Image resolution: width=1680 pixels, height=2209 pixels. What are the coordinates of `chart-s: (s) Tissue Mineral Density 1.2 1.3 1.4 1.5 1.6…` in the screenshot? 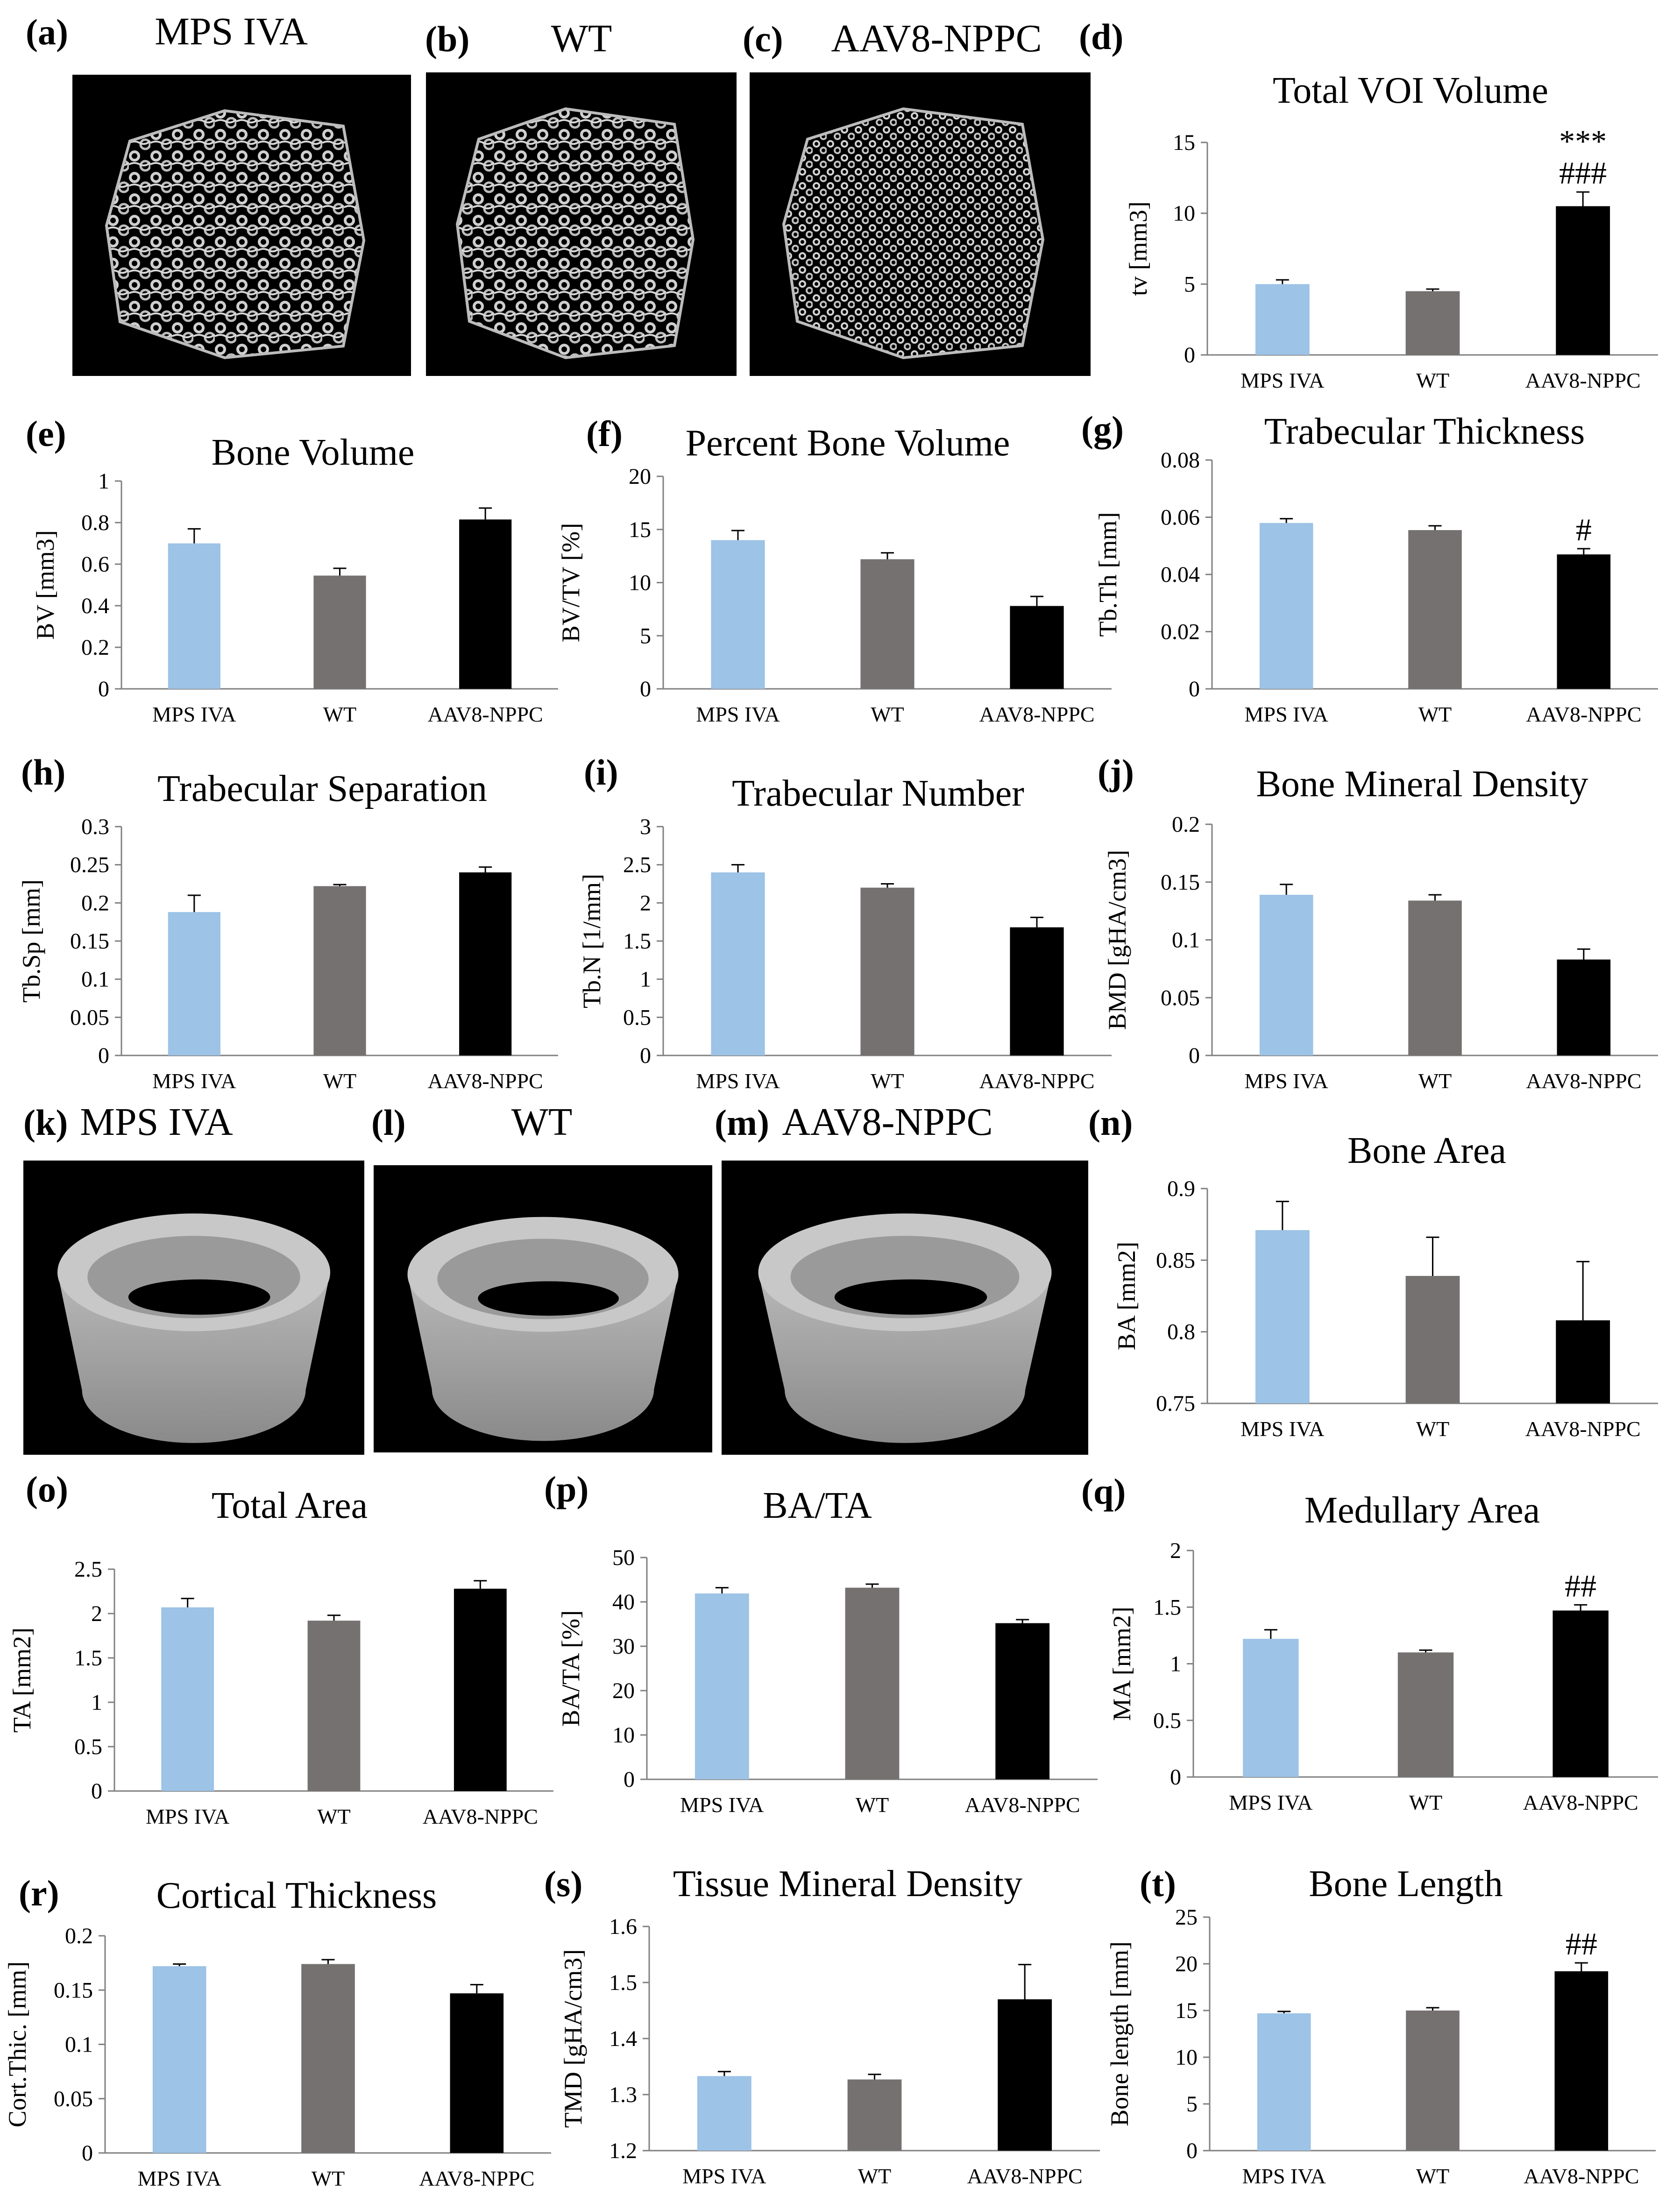 It's located at (822, 2025).